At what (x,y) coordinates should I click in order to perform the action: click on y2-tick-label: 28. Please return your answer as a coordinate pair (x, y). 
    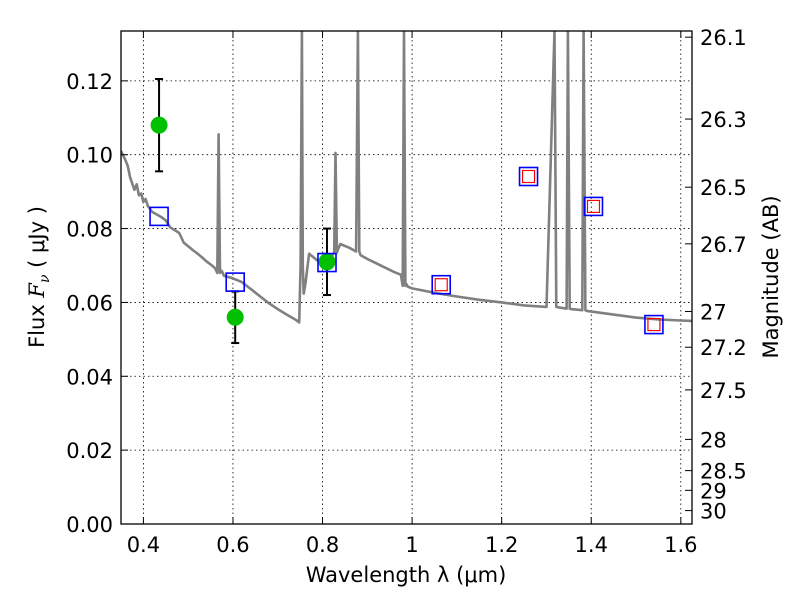
    Looking at the image, I should click on (713, 440).